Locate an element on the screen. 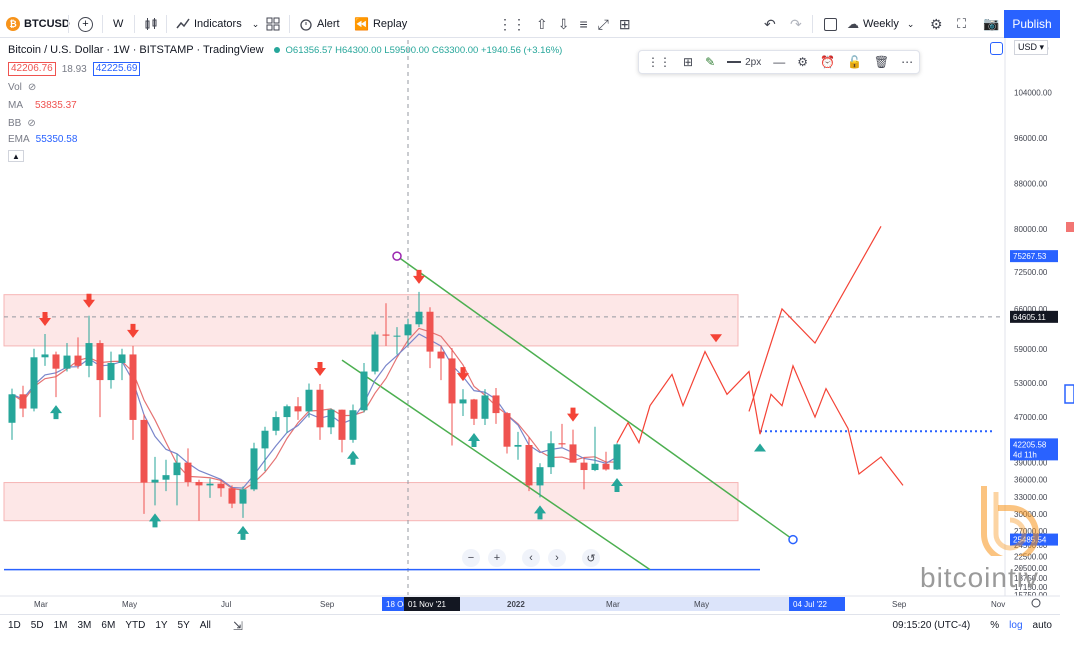 The height and width of the screenshot is (651, 1074). range-ytd: YTD is located at coordinates (135, 625).